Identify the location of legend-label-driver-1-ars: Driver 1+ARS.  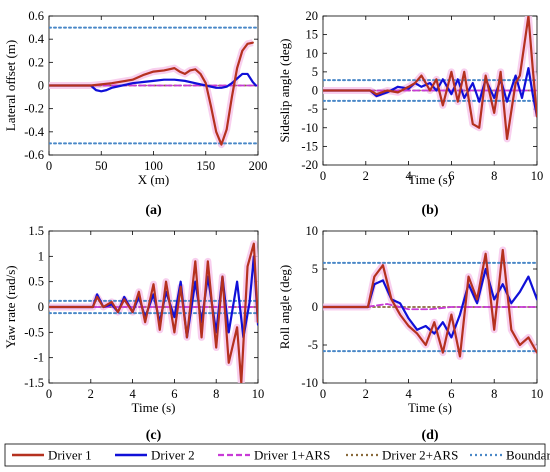
(292, 455).